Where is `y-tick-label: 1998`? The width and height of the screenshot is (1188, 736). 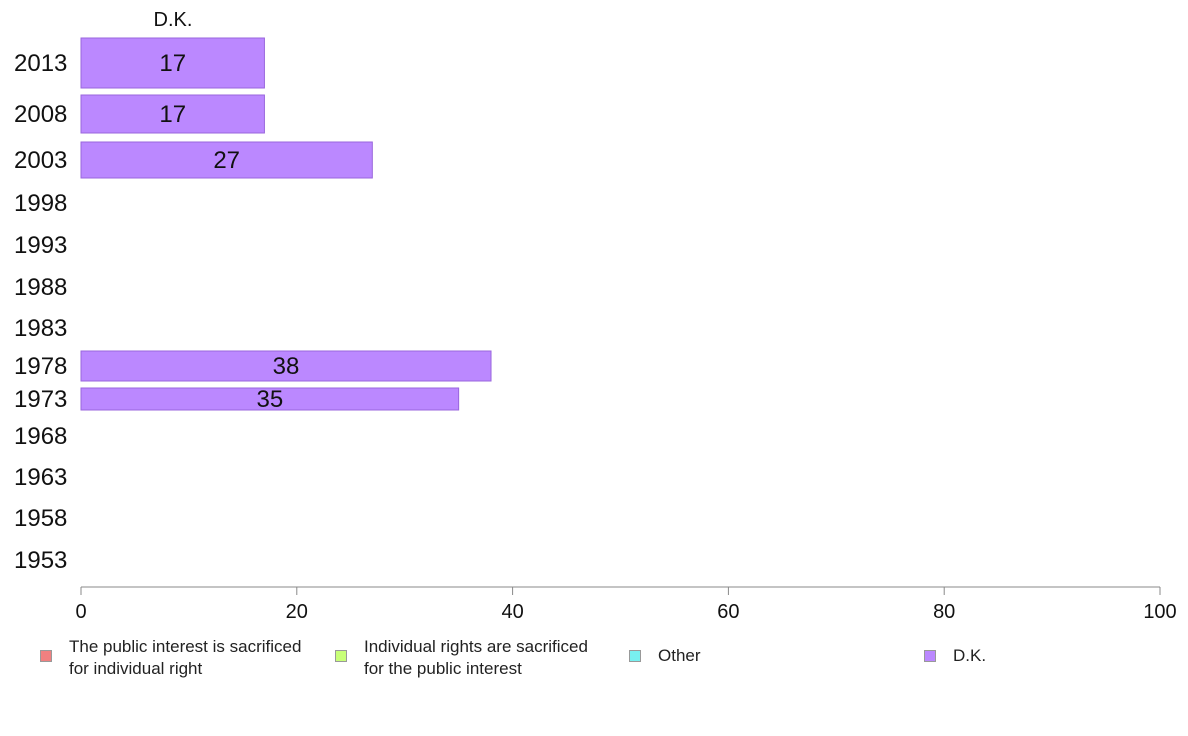 y-tick-label: 1998 is located at coordinates (40, 203).